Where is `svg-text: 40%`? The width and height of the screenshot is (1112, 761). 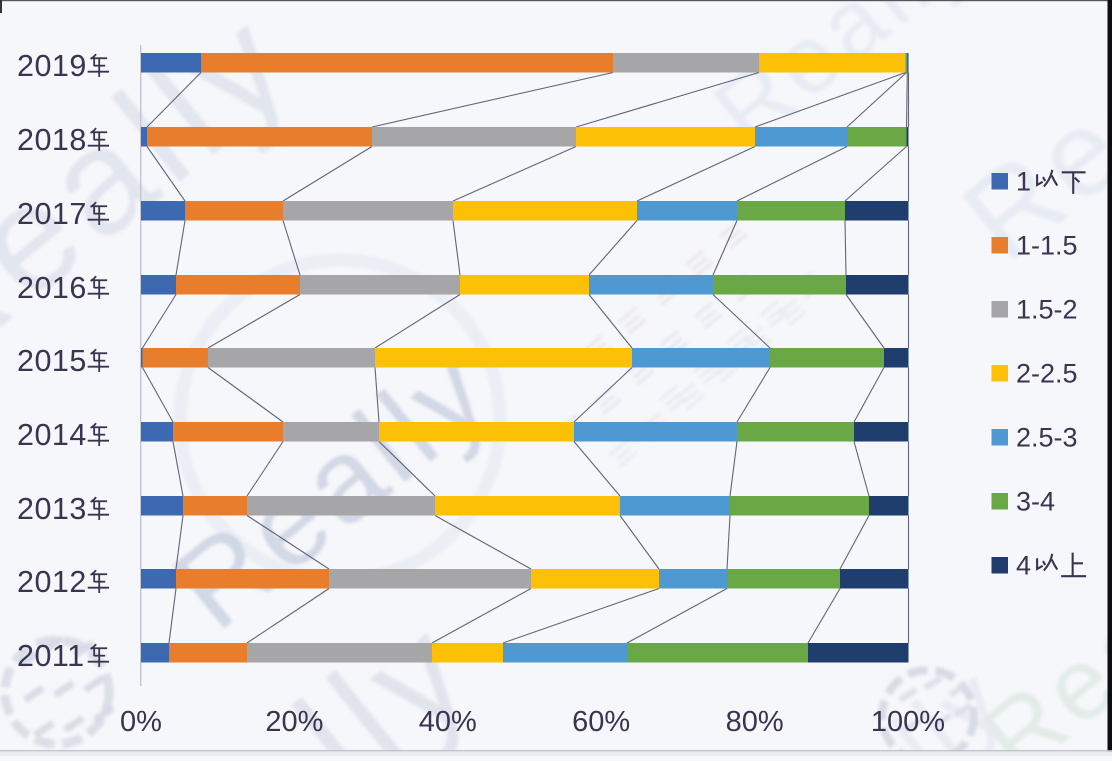 svg-text: 40% is located at coordinates (448, 722).